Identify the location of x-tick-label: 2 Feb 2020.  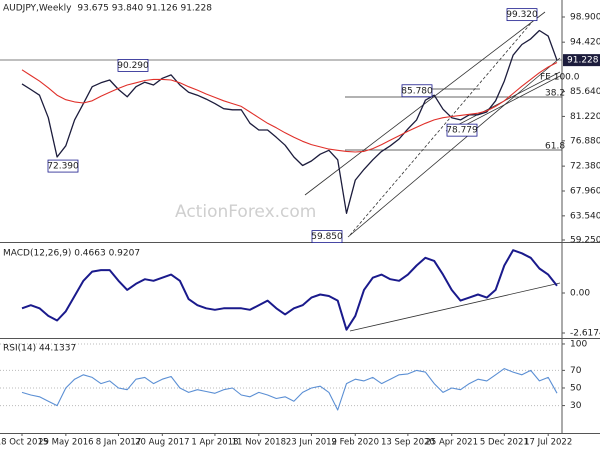
(356, 443).